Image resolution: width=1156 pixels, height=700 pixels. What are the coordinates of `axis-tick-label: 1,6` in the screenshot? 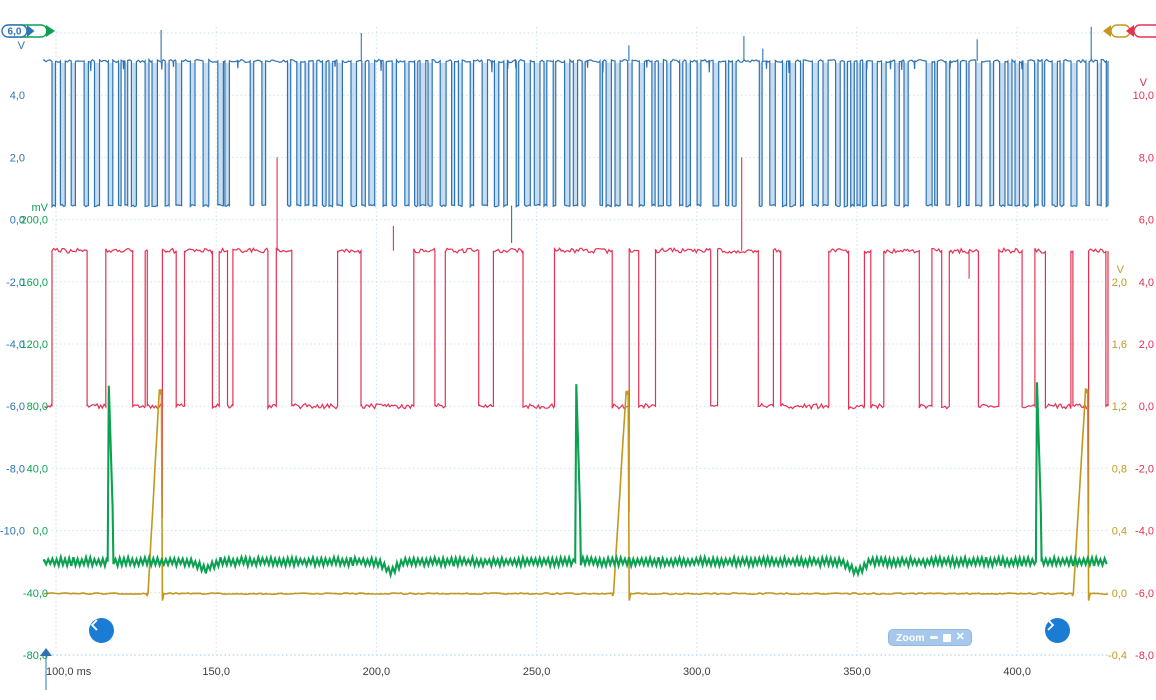 It's located at (1119, 345).